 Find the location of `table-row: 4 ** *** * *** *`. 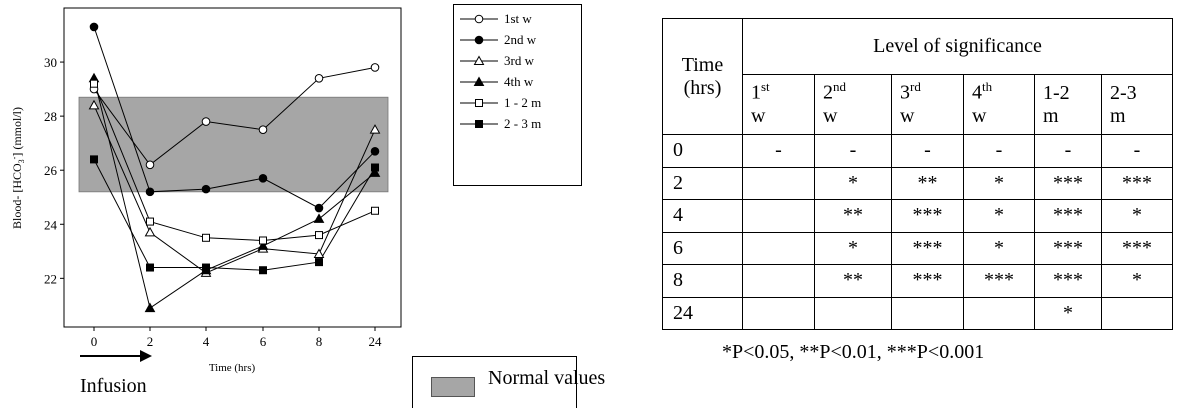

table-row: 4 ** *** * *** * is located at coordinates (918, 216).